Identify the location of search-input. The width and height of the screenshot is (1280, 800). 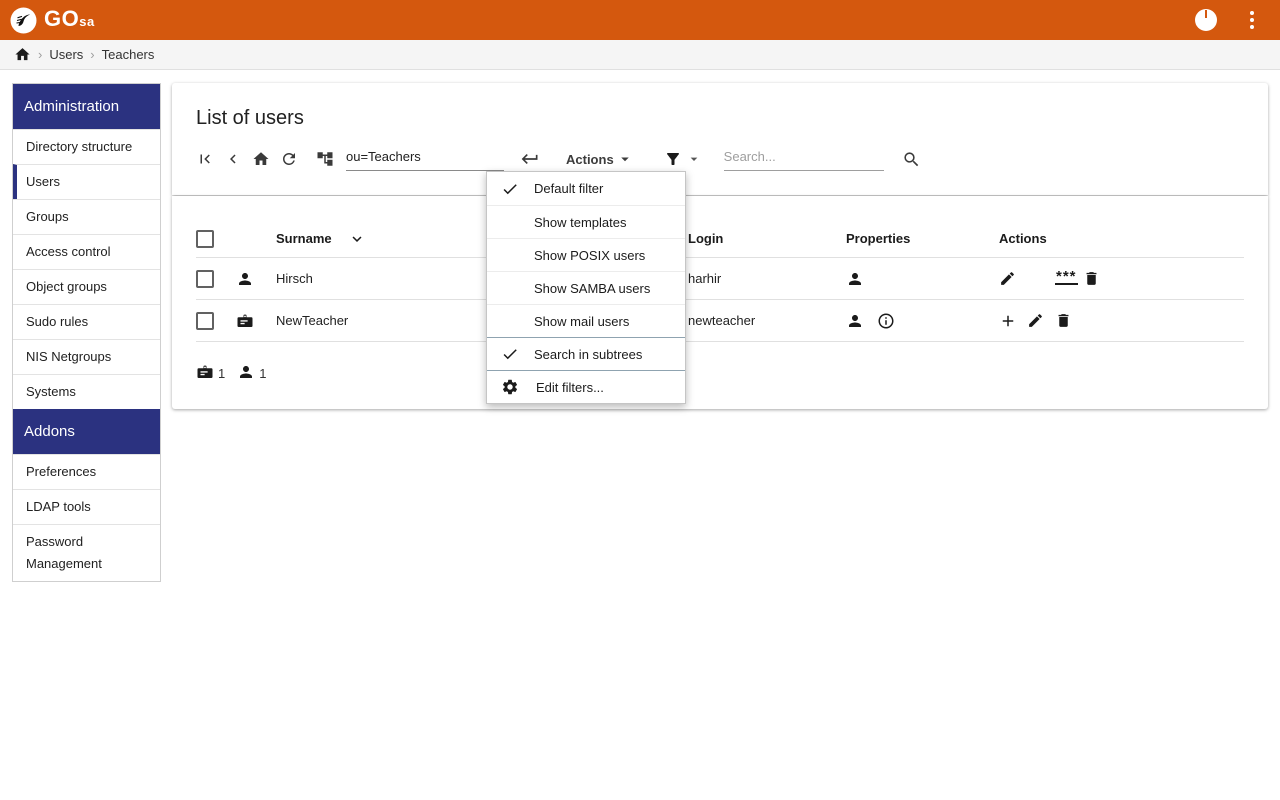
(803, 159).